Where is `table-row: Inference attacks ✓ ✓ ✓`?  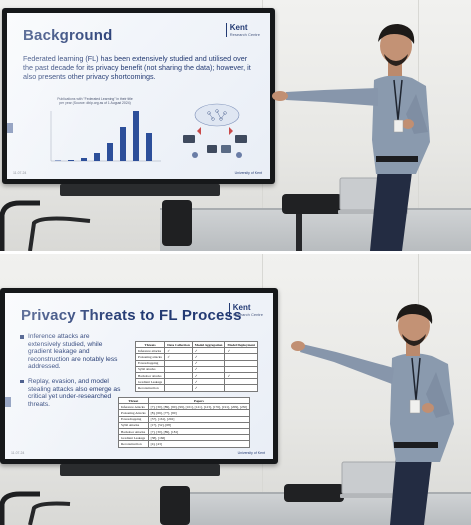
table-row: Inference attacks ✓ ✓ ✓ is located at coordinates (196, 351).